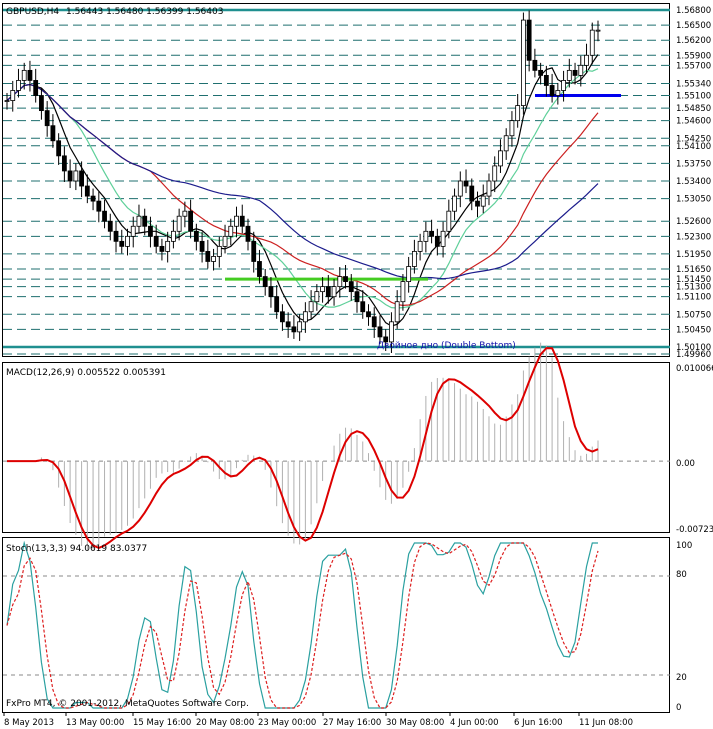 Image resolution: width=713 pixels, height=729 pixels. I want to click on price-level-label: 1.50450, so click(693, 330).